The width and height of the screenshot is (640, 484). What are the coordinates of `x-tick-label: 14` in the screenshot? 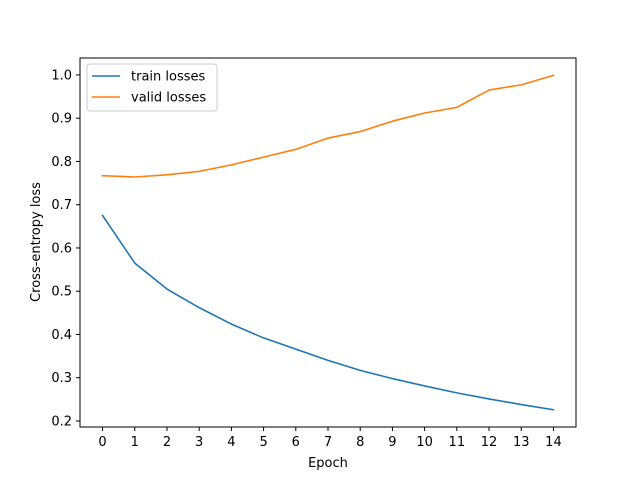 It's located at (553, 442).